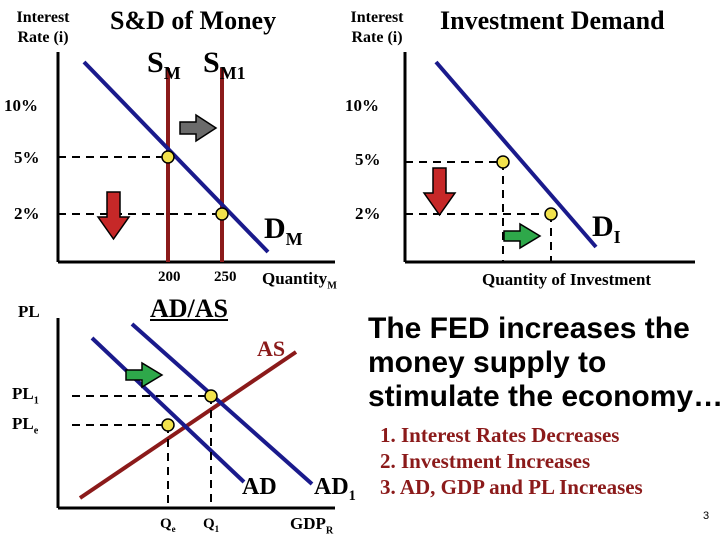 The image size is (720, 540). Describe the element at coordinates (294, 239) in the screenshot. I see `money-demand-sub: M` at that location.